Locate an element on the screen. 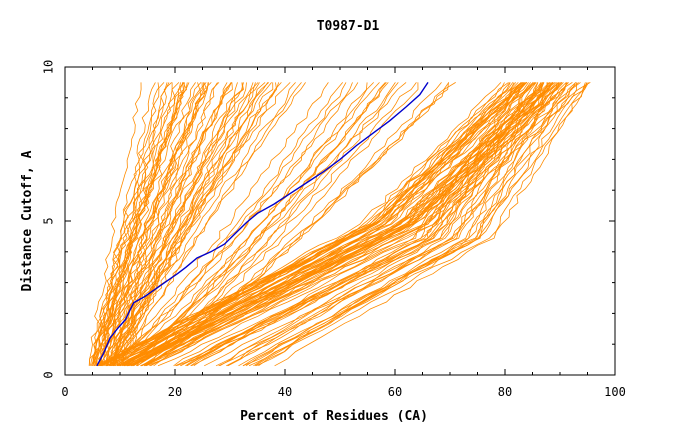 This screenshot has width=680, height=440. y-tick-label: 10 is located at coordinates (49, 67).